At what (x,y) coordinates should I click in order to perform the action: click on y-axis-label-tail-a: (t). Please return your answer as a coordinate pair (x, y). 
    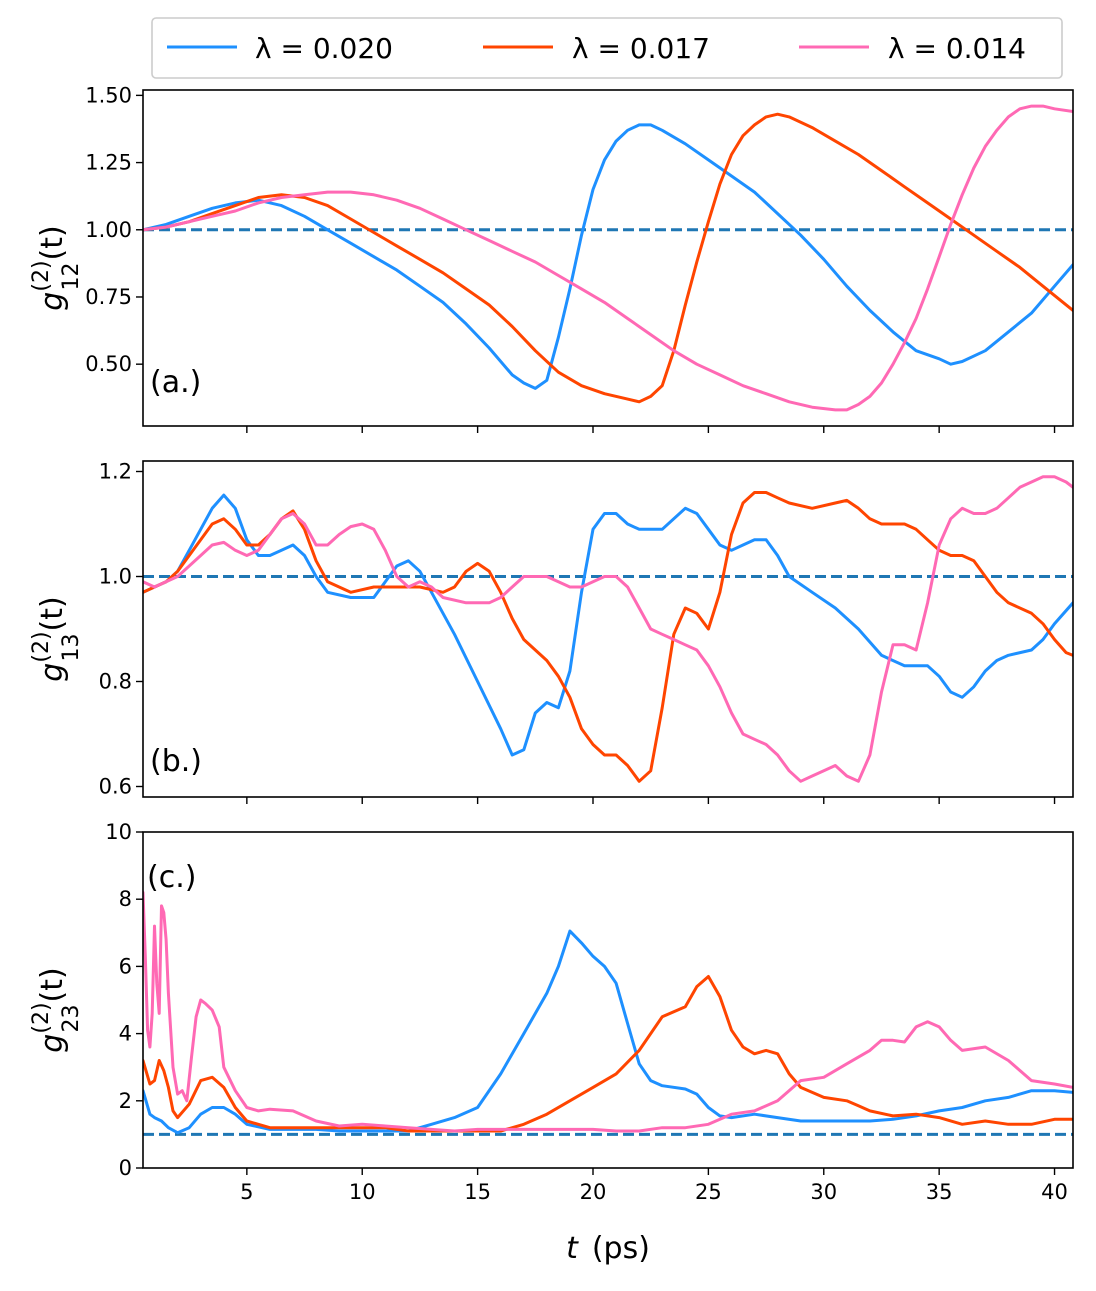
    Looking at the image, I should click on (52, 242).